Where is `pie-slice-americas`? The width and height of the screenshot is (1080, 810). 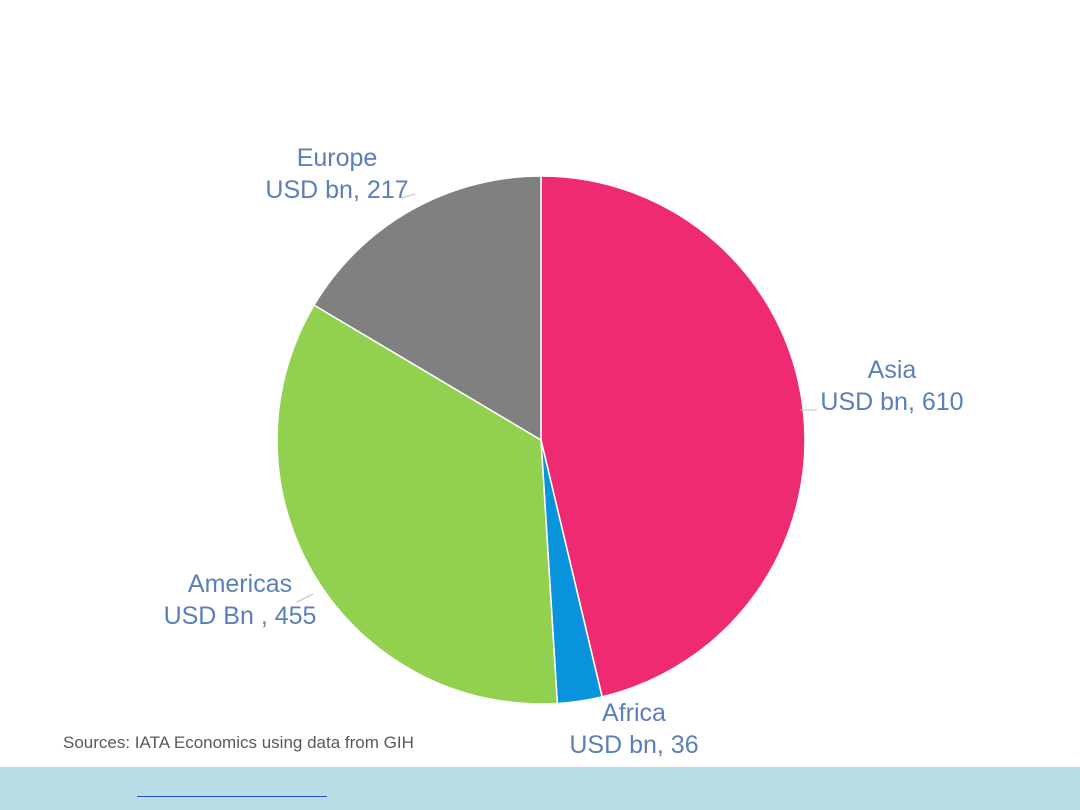
pie-slice-americas is located at coordinates (417, 504).